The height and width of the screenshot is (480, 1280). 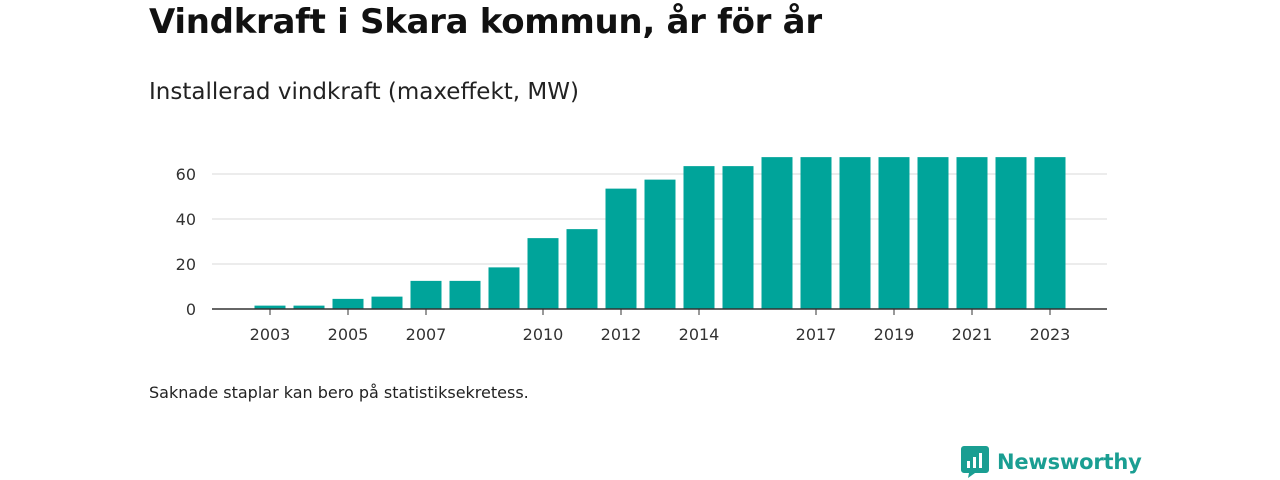 I want to click on y-tick-label: 20, so click(x=186, y=264).